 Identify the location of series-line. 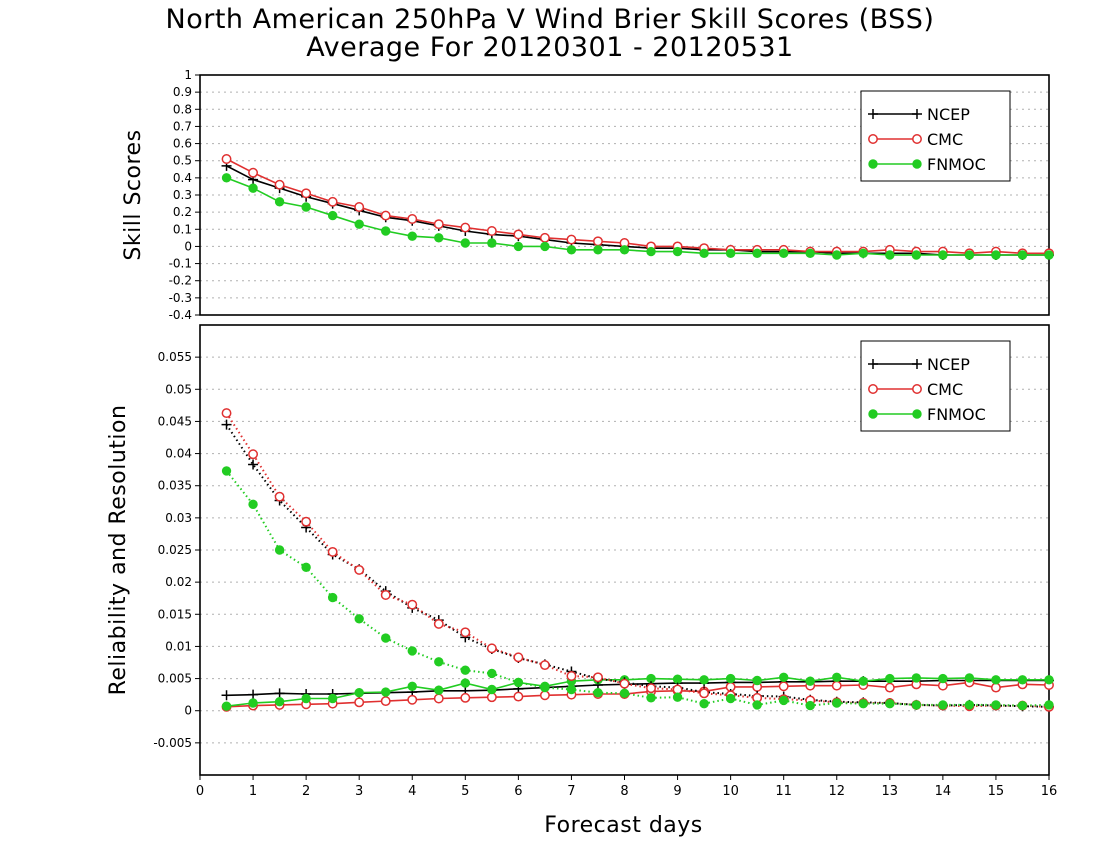
(637, 216).